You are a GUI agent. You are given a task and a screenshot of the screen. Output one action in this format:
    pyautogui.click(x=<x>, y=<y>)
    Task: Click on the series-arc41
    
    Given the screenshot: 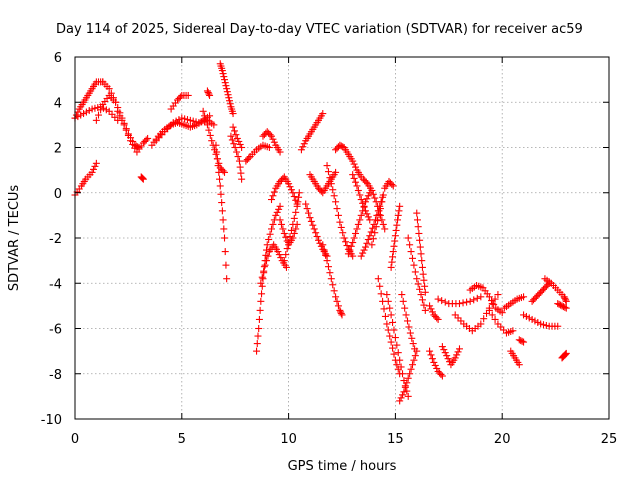 What is the action you would take?
    pyautogui.click(x=421, y=252)
    